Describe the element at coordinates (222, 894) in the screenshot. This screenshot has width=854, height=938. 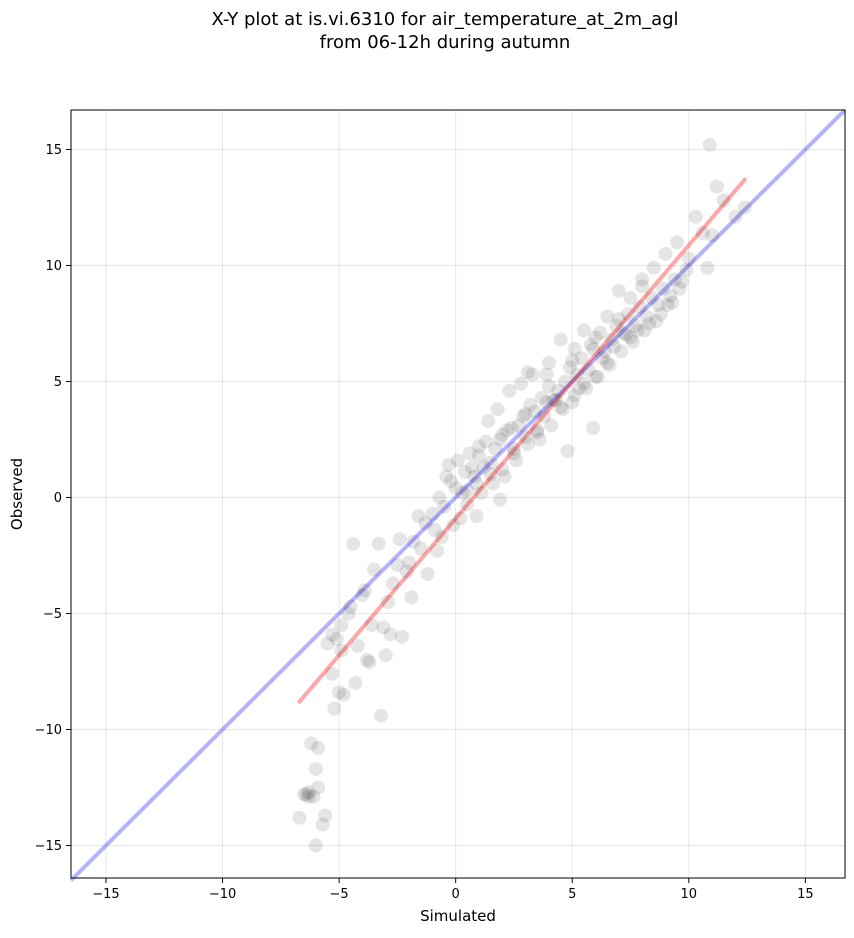
I see `x-tick-label: −10` at that location.